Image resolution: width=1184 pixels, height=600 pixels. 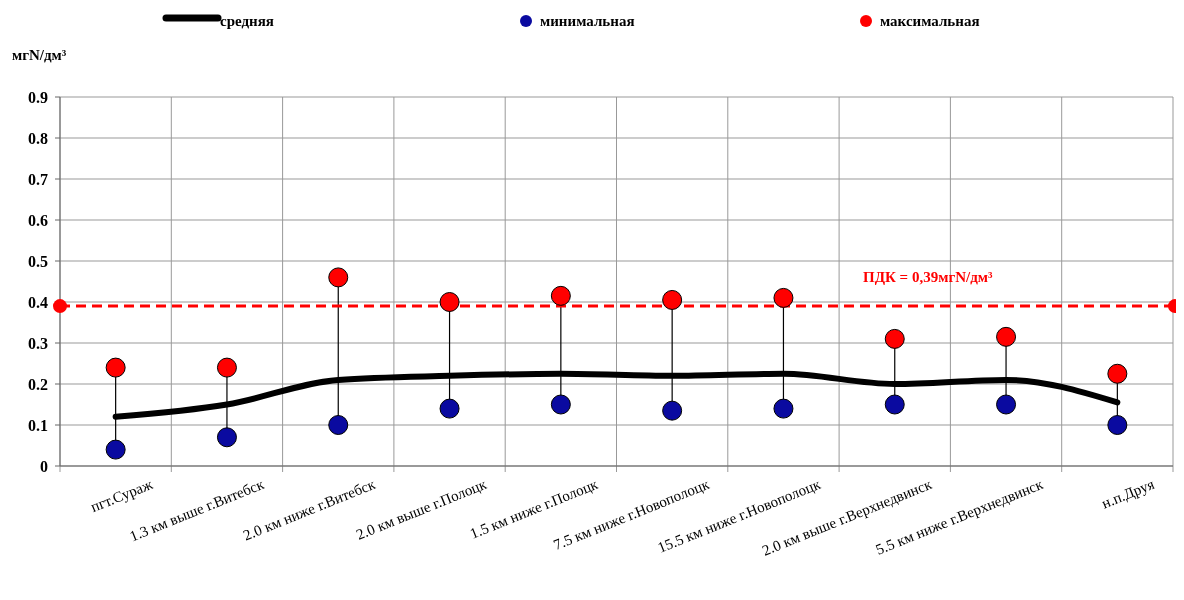 What do you see at coordinates (38, 97) in the screenshot?
I see `y-tick-label: 0.9` at bounding box center [38, 97].